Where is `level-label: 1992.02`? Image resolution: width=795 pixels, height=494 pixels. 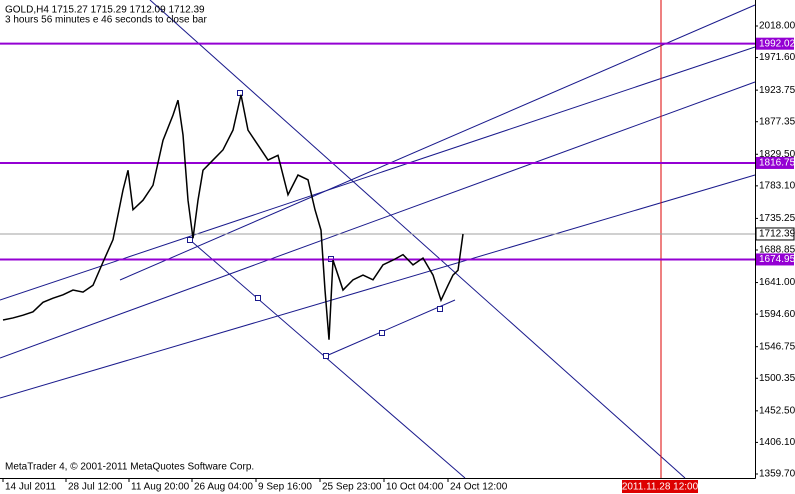 level-label: 1992.02 is located at coordinates (777, 43).